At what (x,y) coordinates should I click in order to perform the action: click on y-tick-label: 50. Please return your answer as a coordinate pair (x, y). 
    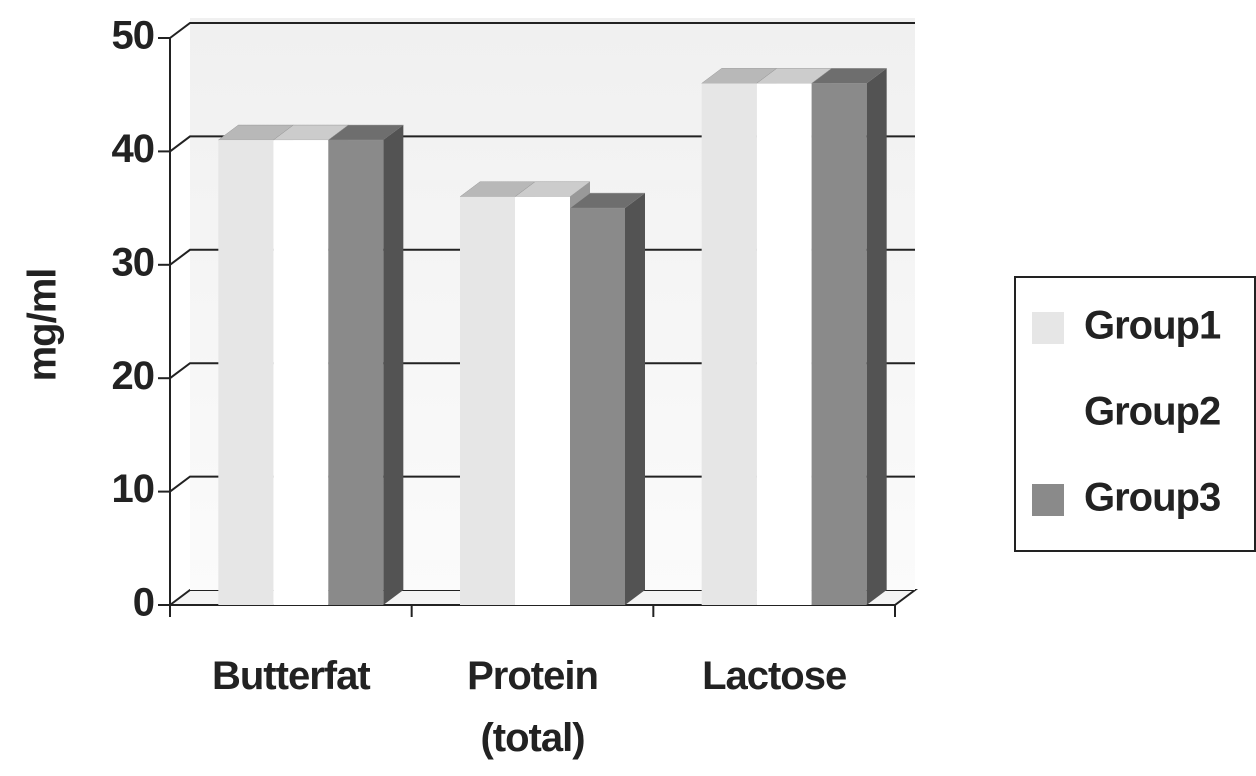
    Looking at the image, I should click on (133, 36).